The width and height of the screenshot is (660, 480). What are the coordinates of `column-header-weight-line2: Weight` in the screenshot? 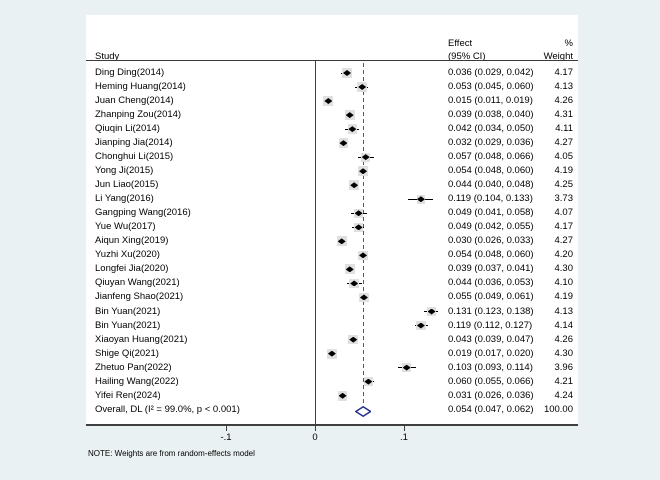 It's located at (558, 56).